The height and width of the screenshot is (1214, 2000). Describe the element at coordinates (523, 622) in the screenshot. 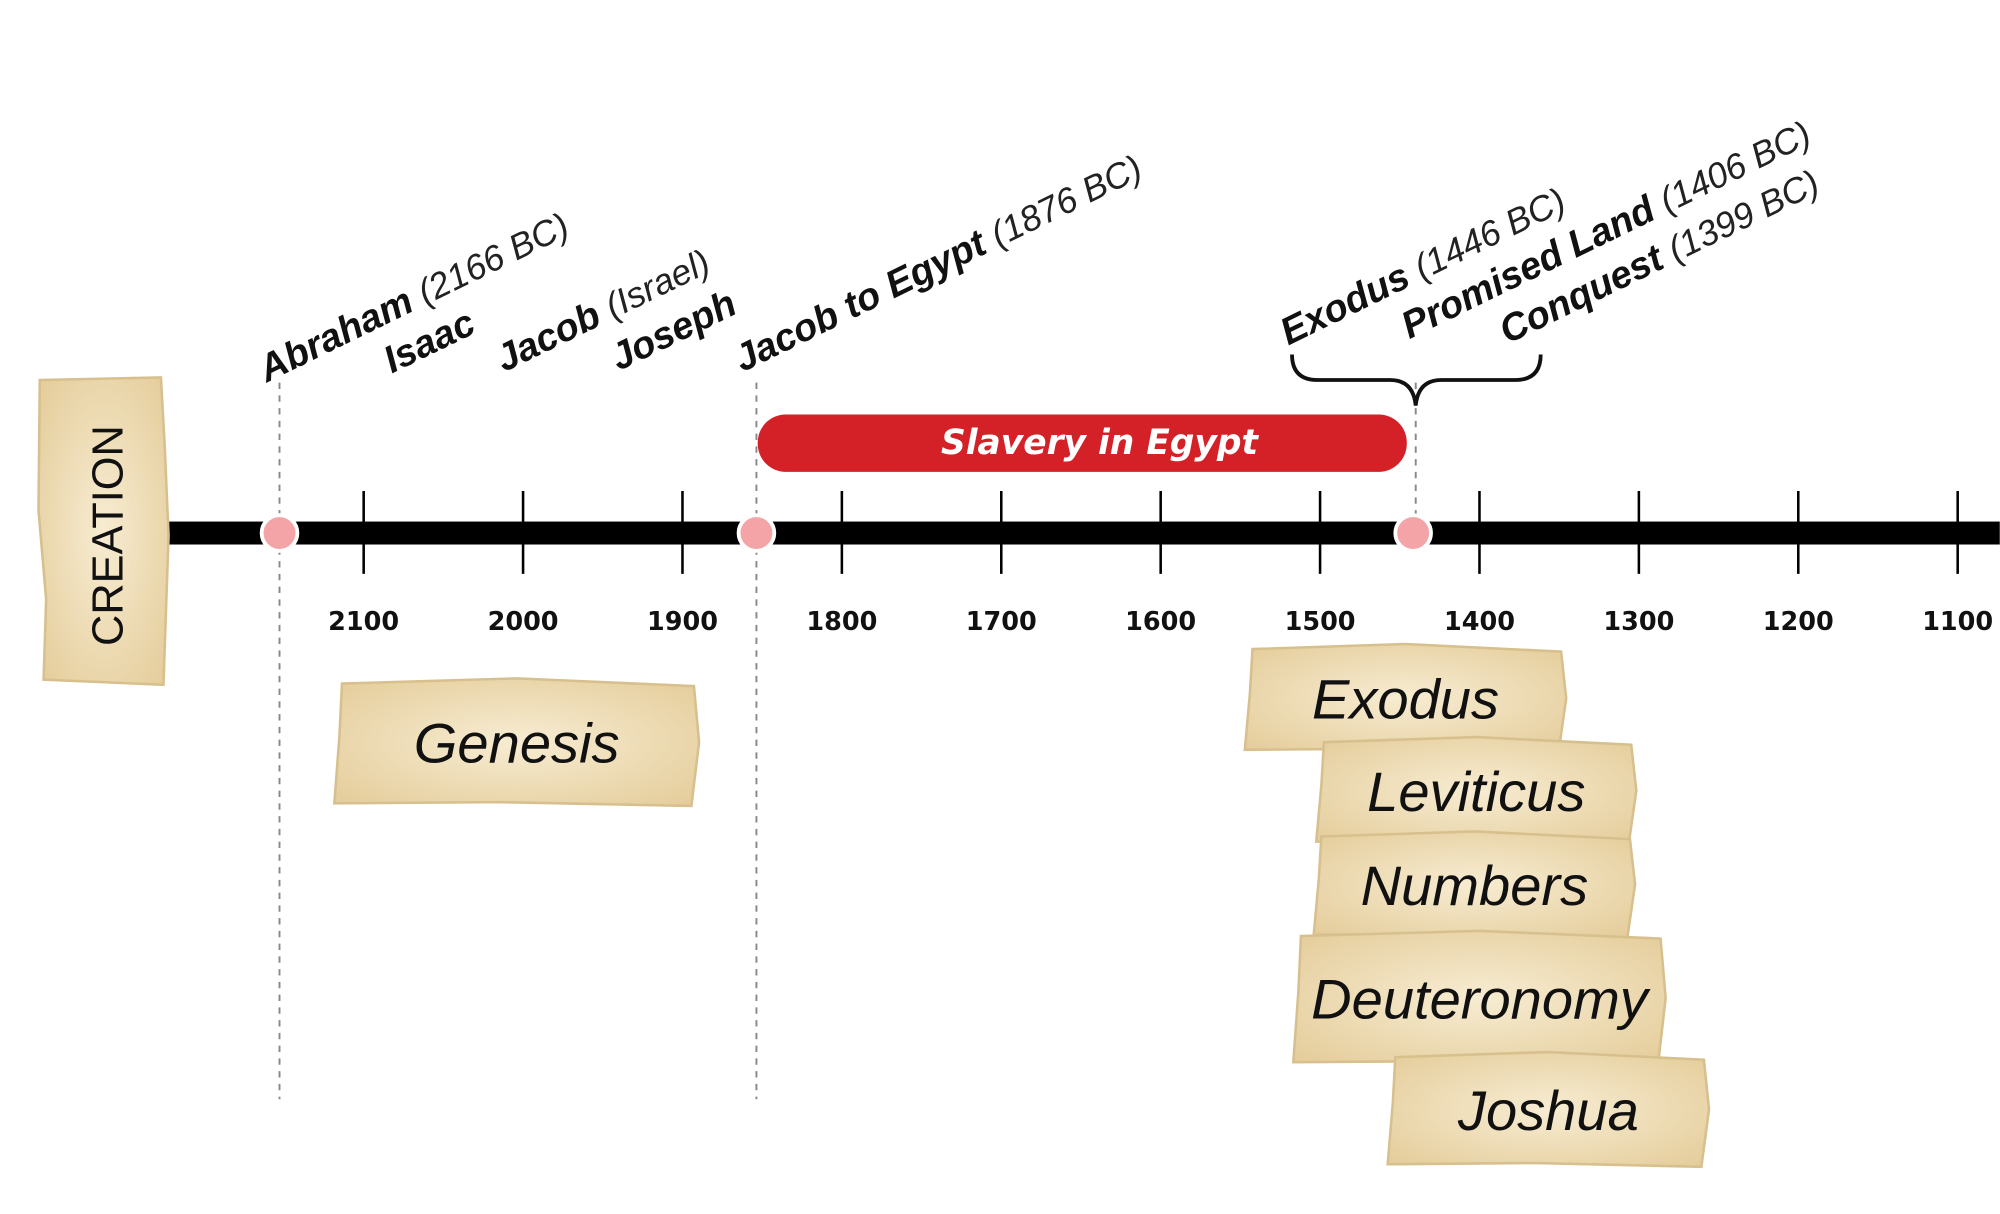

I see `tick-label: 2000` at that location.